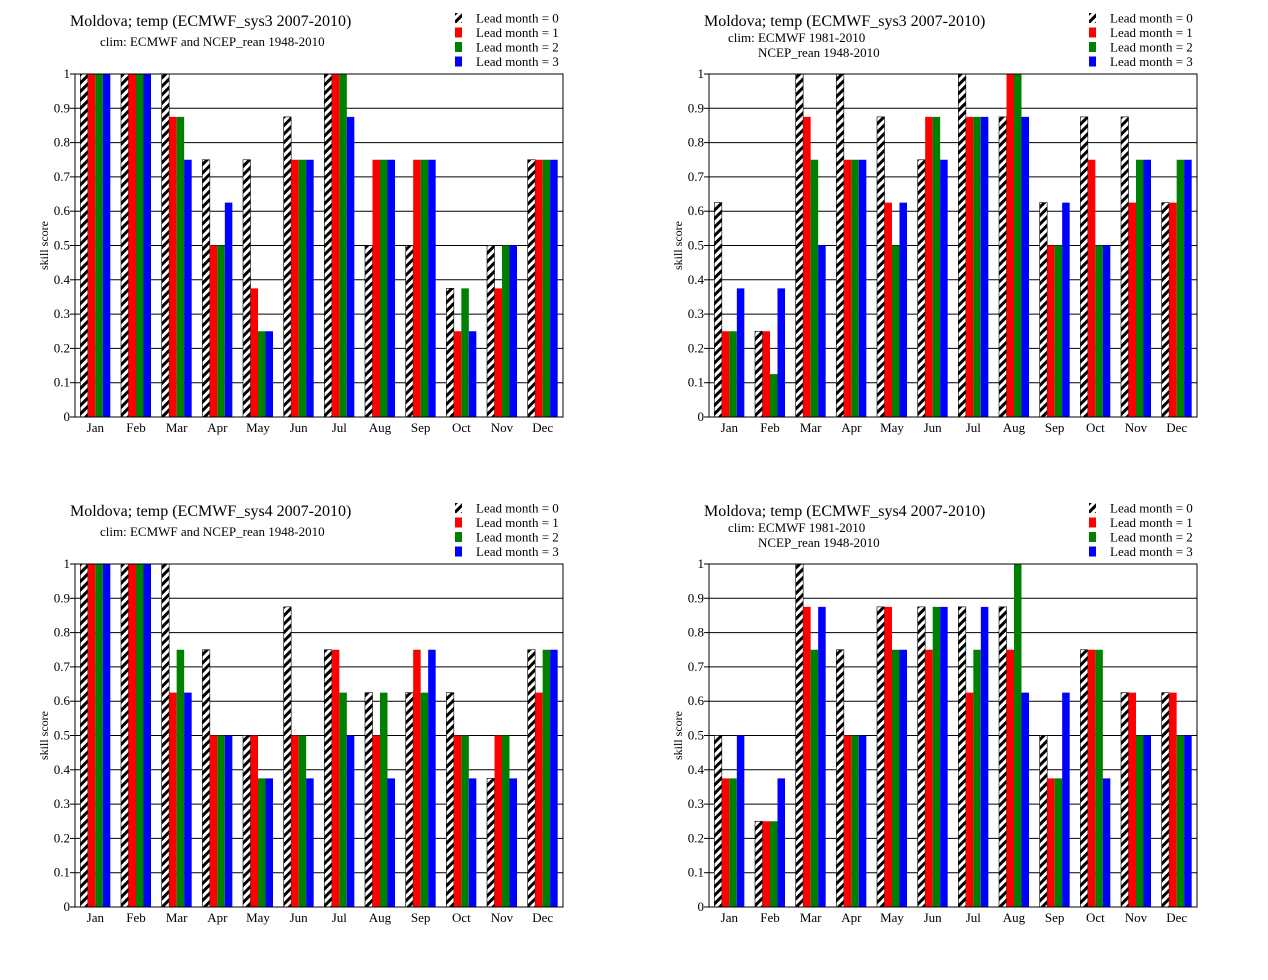 This screenshot has width=1268, height=980. I want to click on y-tick-label: 0.3, so click(62, 803).